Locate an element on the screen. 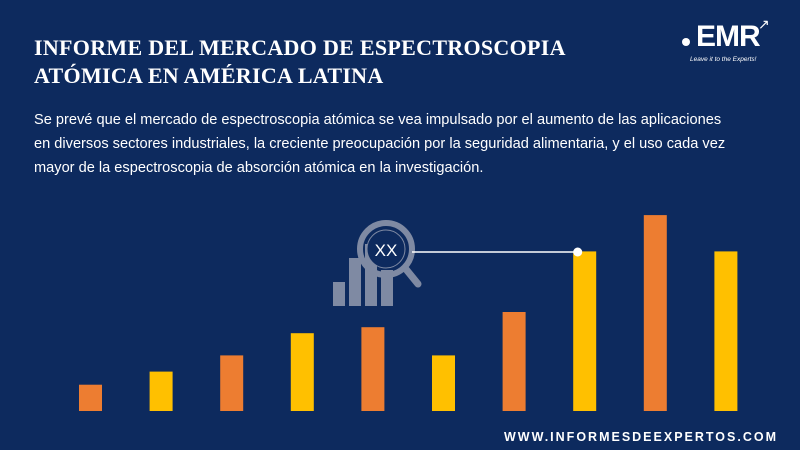 This screenshot has height=450, width=800. website-url: WWW.INFORMESDEEXPERTOS.COM is located at coordinates (641, 437).